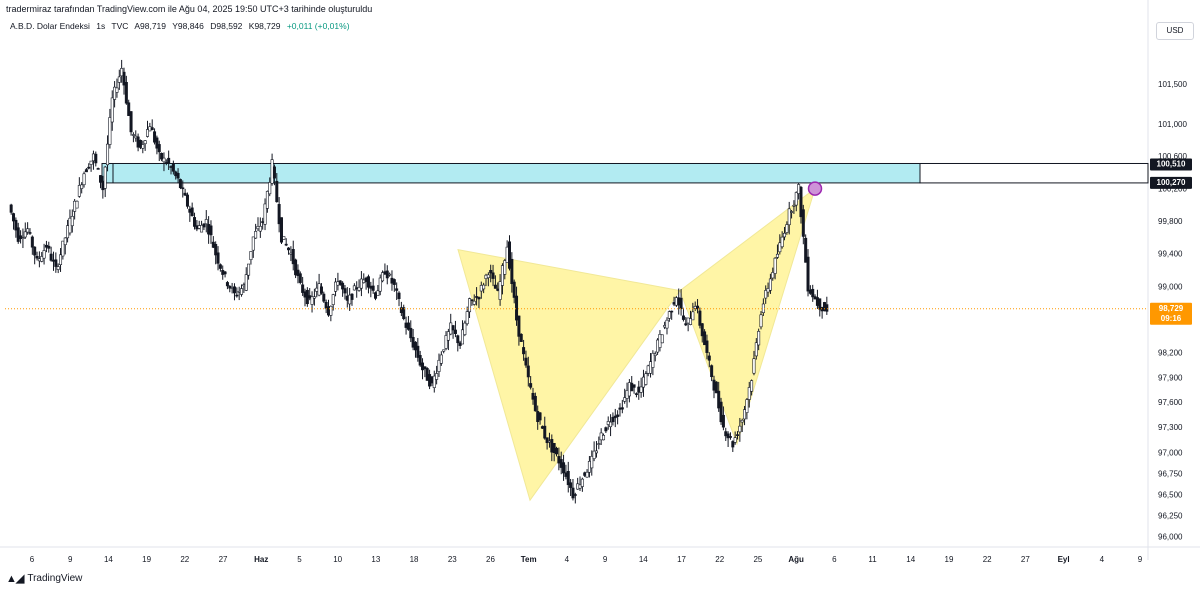 The width and height of the screenshot is (1200, 591). I want to click on x-tick-label: Ağu, so click(796, 559).